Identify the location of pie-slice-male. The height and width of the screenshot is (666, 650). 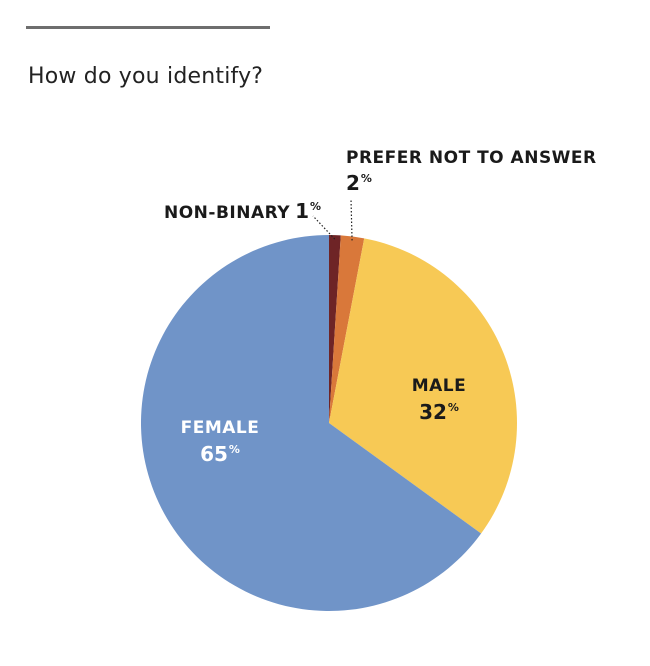
(423, 386).